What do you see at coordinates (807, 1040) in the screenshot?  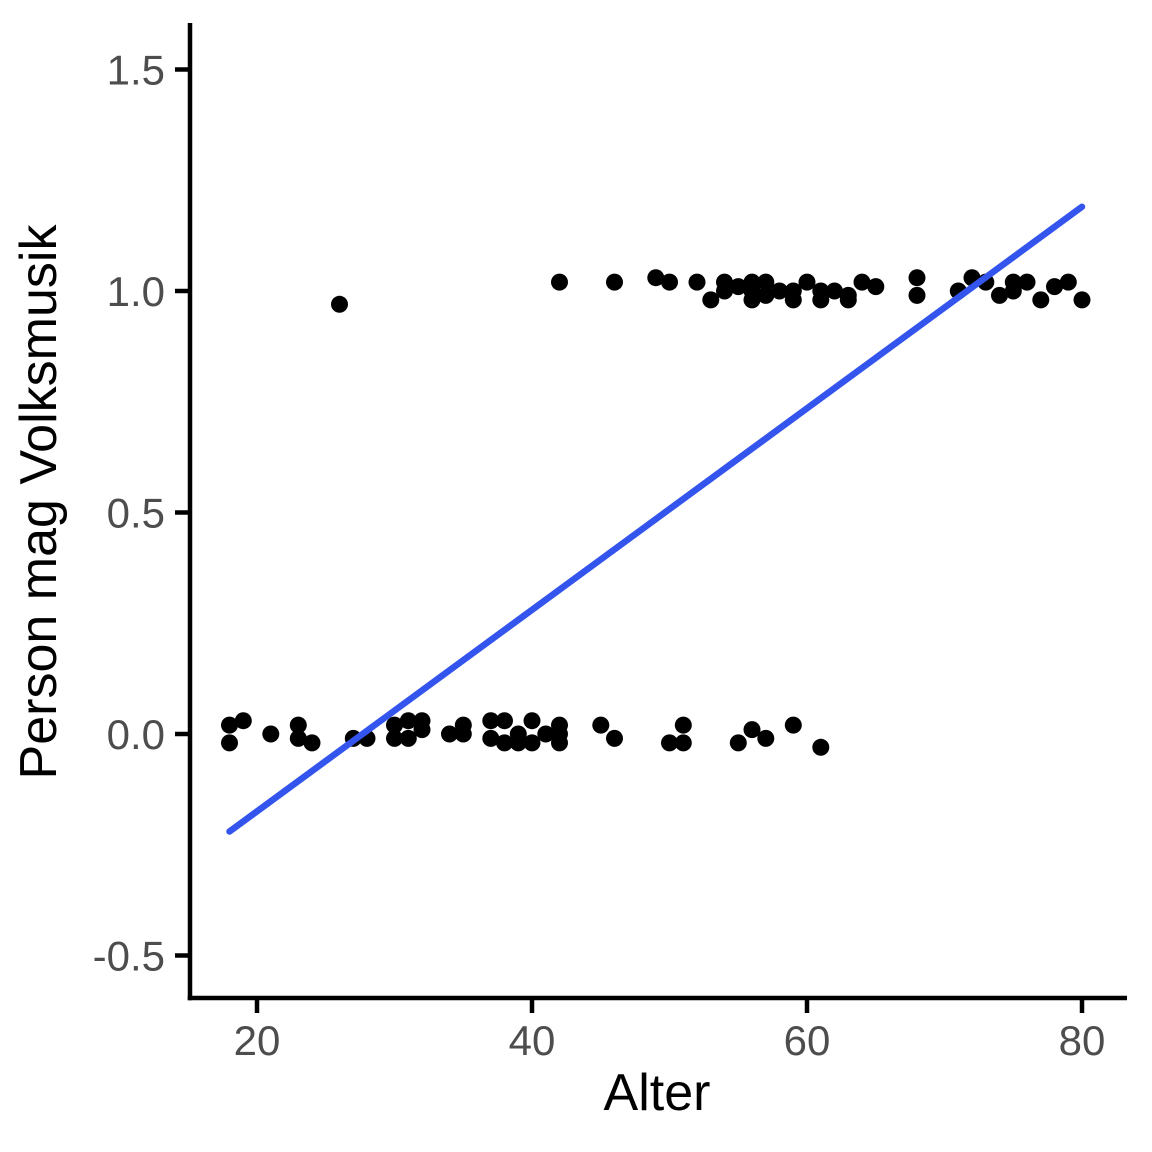 I see `x-tick-label: 60` at bounding box center [807, 1040].